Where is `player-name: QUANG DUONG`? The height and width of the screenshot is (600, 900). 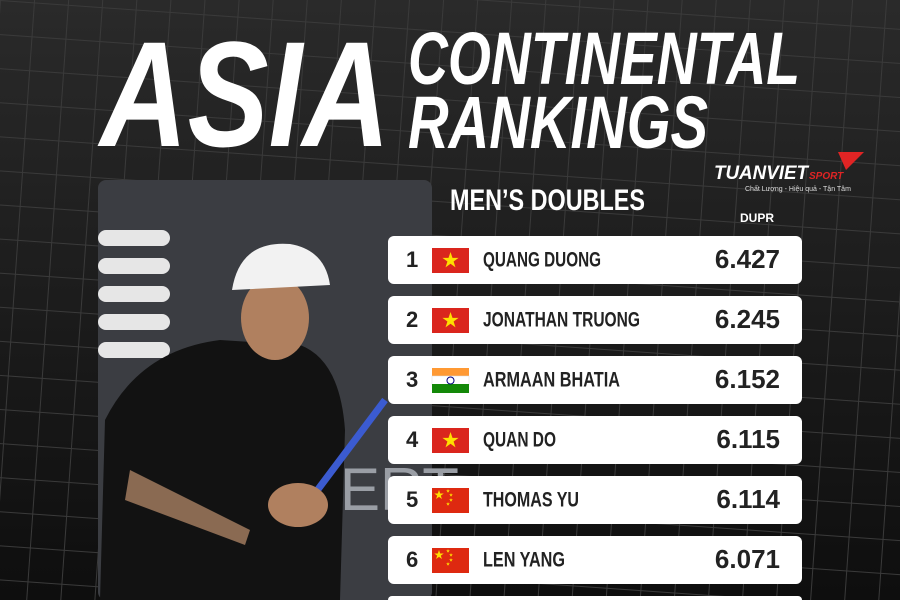
player-name: QUANG DUONG is located at coordinates (542, 260).